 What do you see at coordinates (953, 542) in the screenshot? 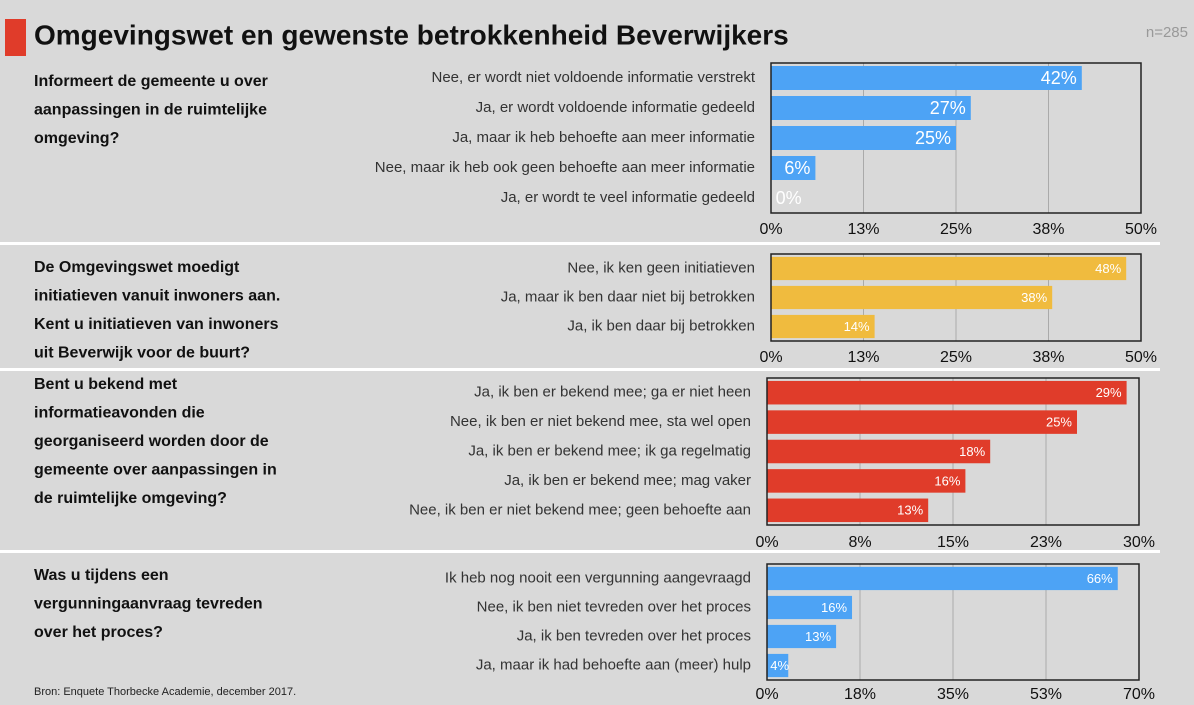
I see `x-tick-label: 15%` at bounding box center [953, 542].